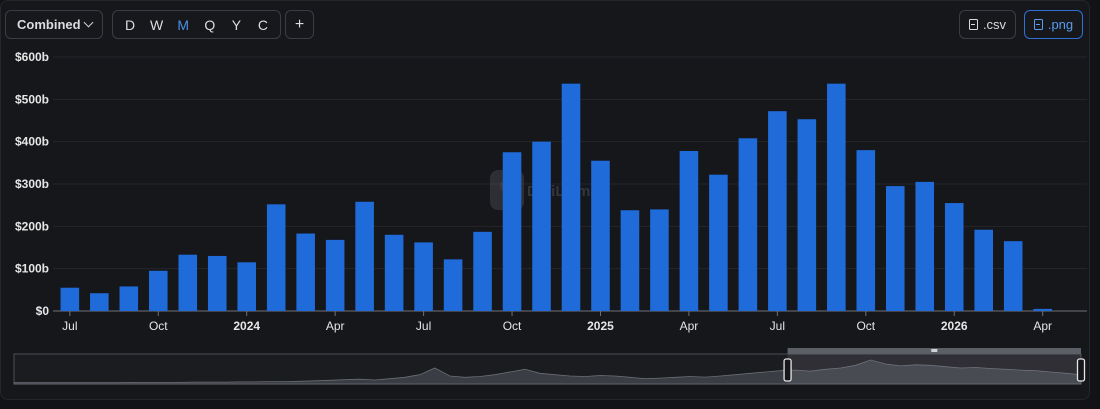 This screenshot has width=1100, height=409. Describe the element at coordinates (32, 184) in the screenshot. I see `y-tick-label: $300b` at that location.